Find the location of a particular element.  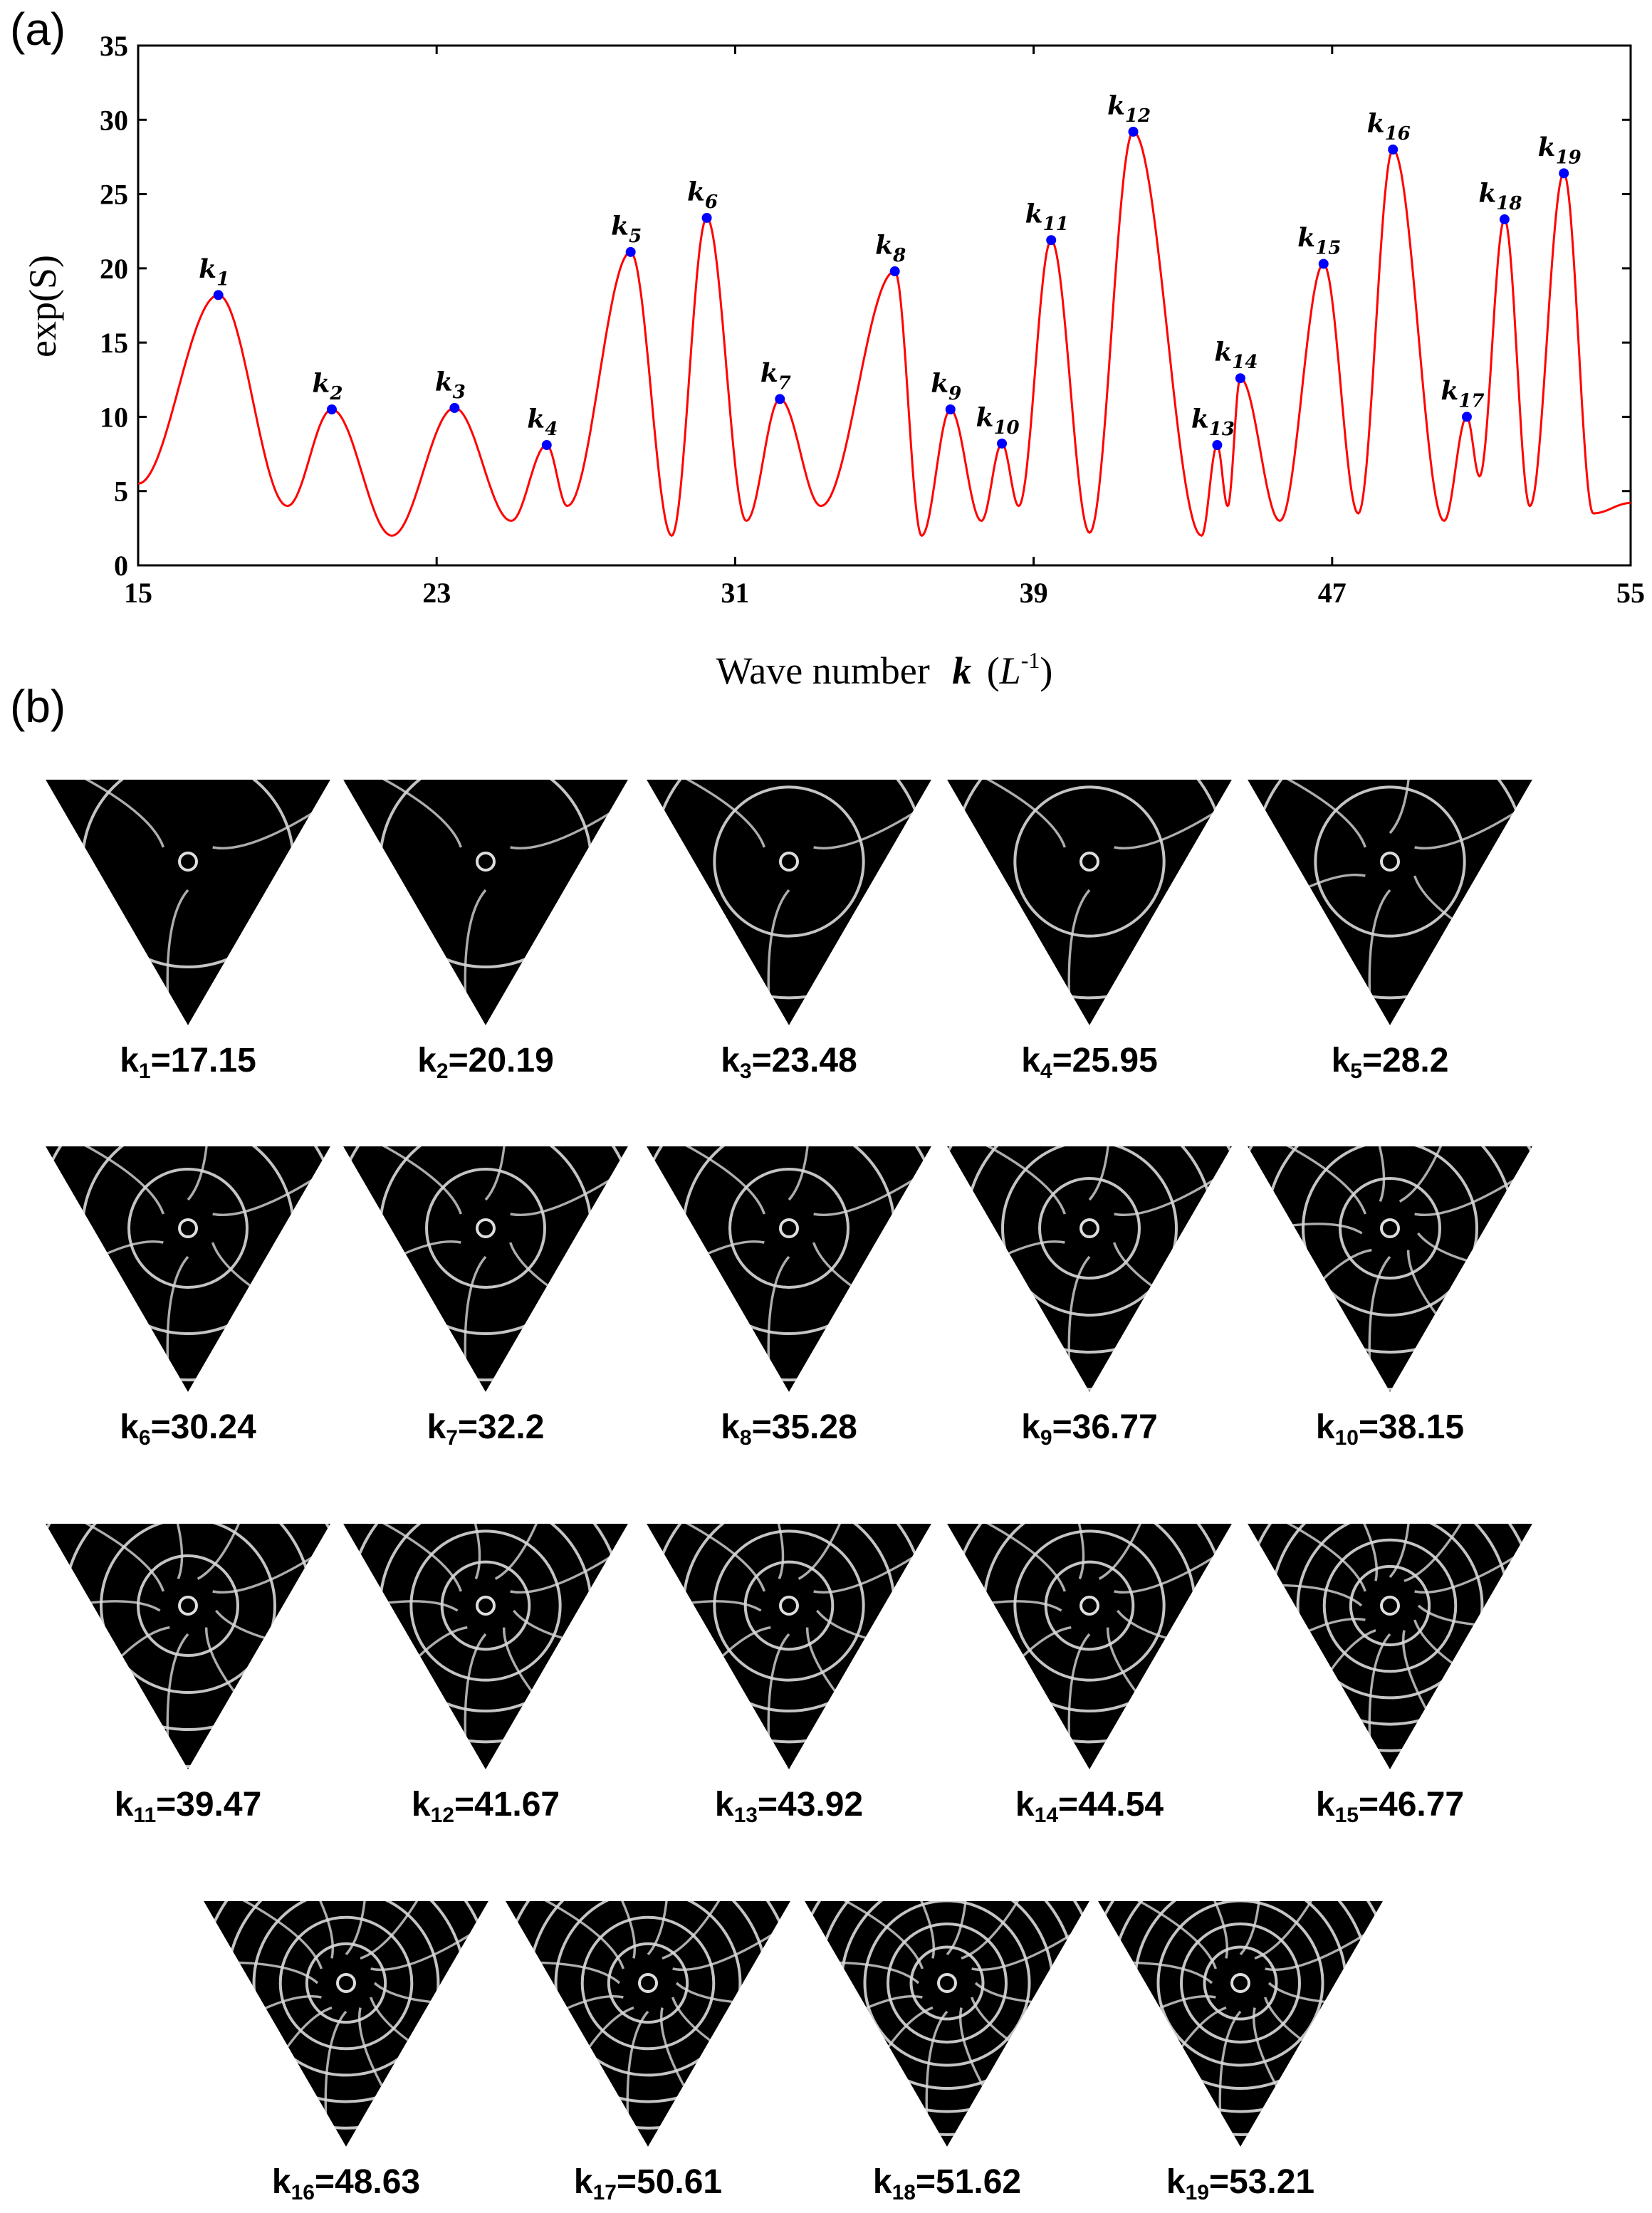

mode-caption-5: k5=28.2 is located at coordinates (1391, 1062).